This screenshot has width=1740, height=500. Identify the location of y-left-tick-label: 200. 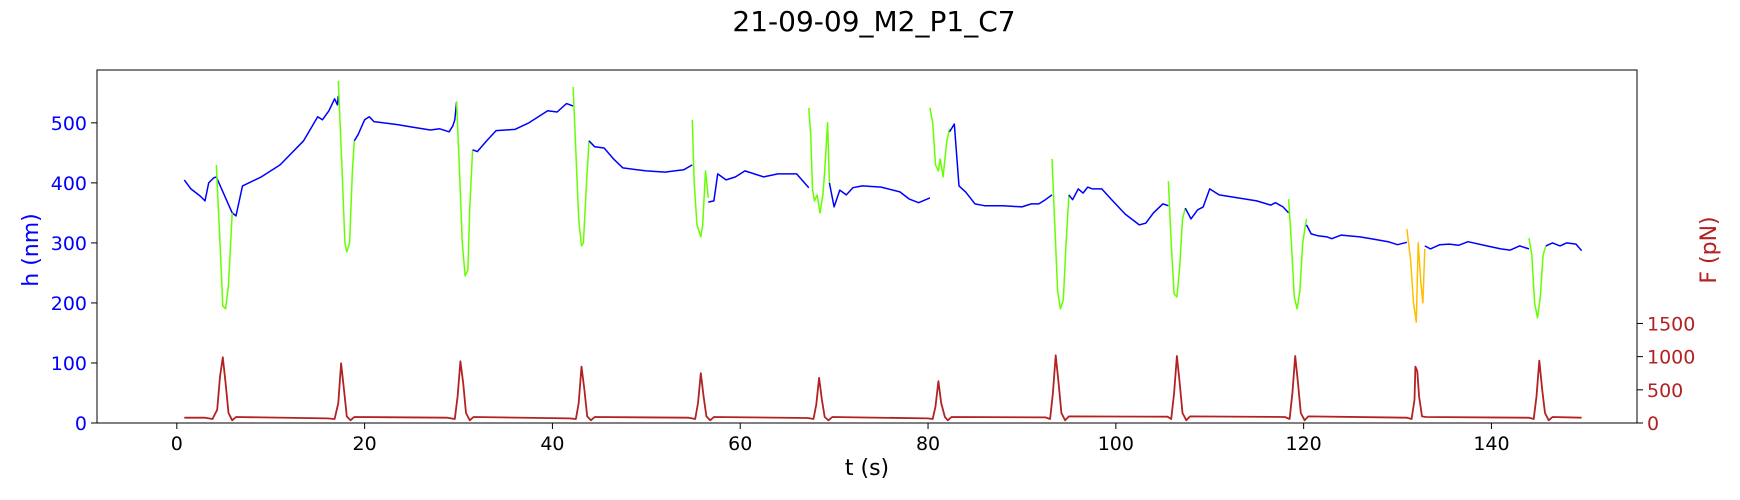
(69, 304).